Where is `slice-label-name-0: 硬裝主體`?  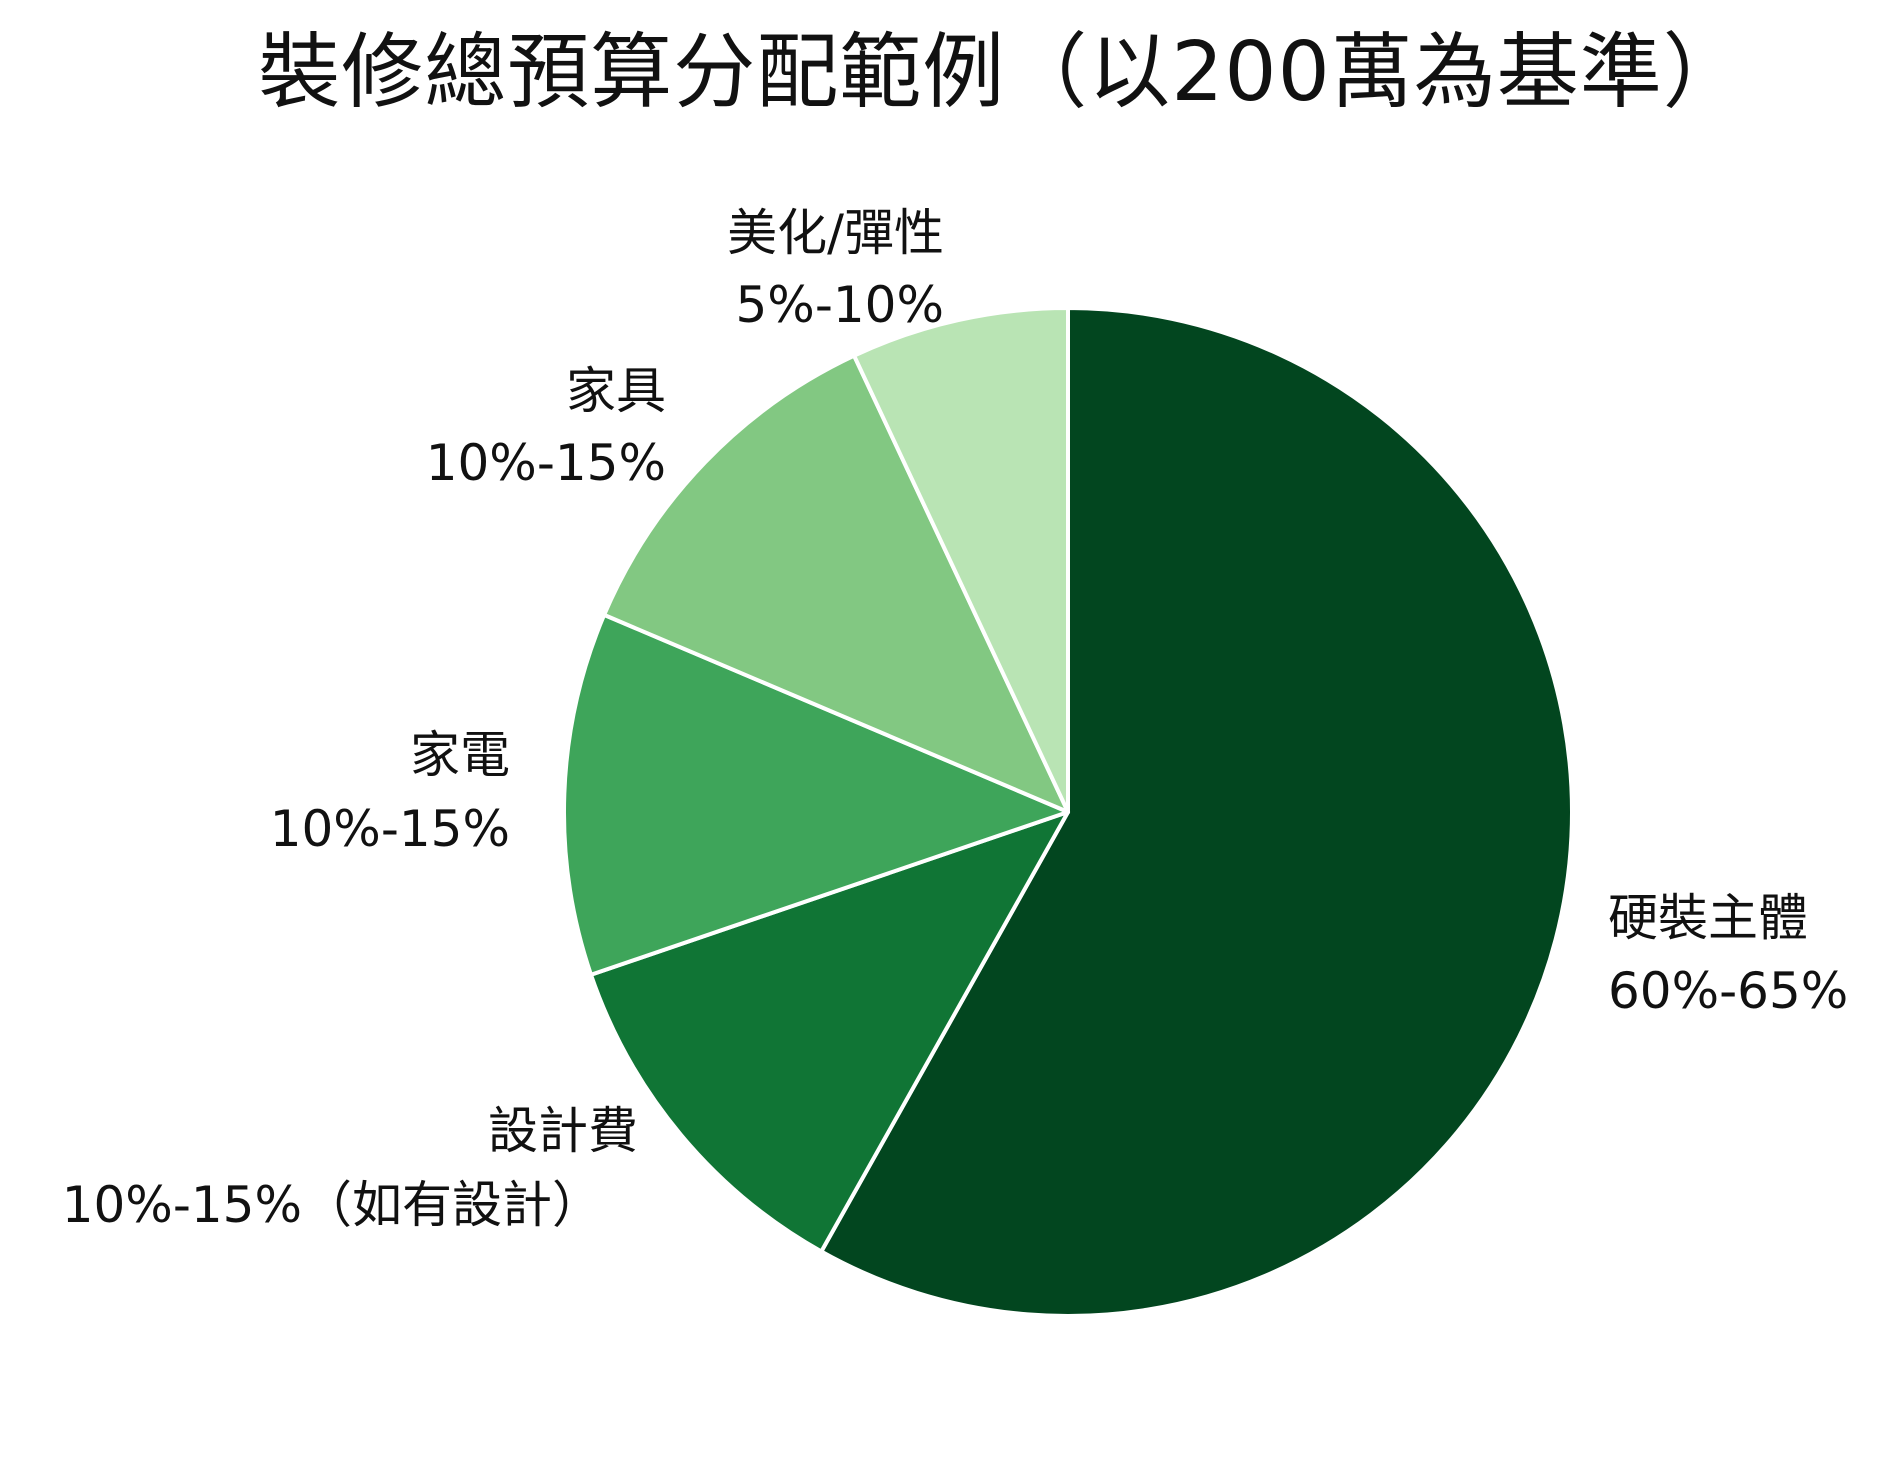
slice-label-name-0: 硬裝主體 is located at coordinates (1708, 918).